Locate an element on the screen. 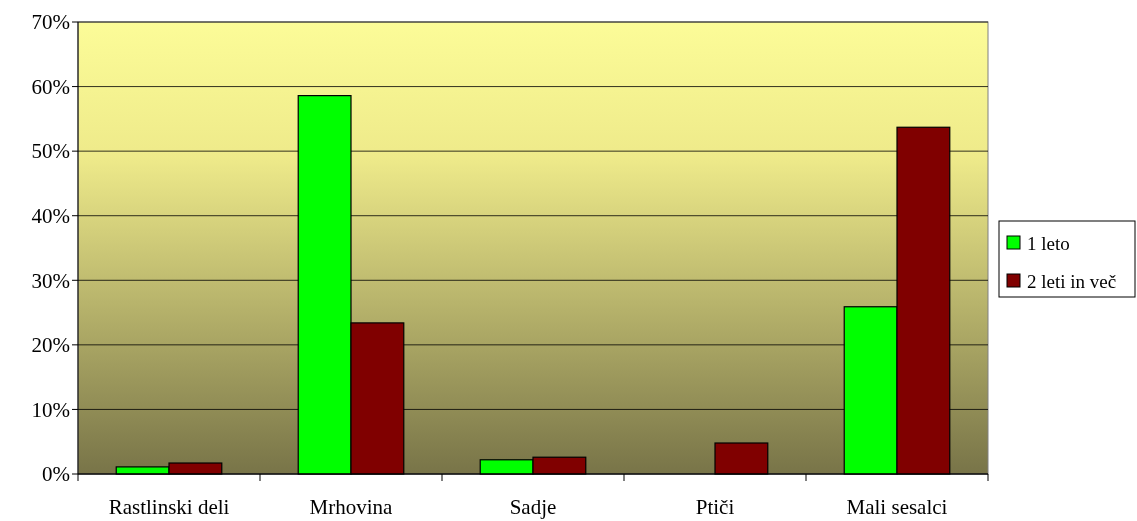 The width and height of the screenshot is (1137, 521). y-tick-label: 30% is located at coordinates (50, 280).